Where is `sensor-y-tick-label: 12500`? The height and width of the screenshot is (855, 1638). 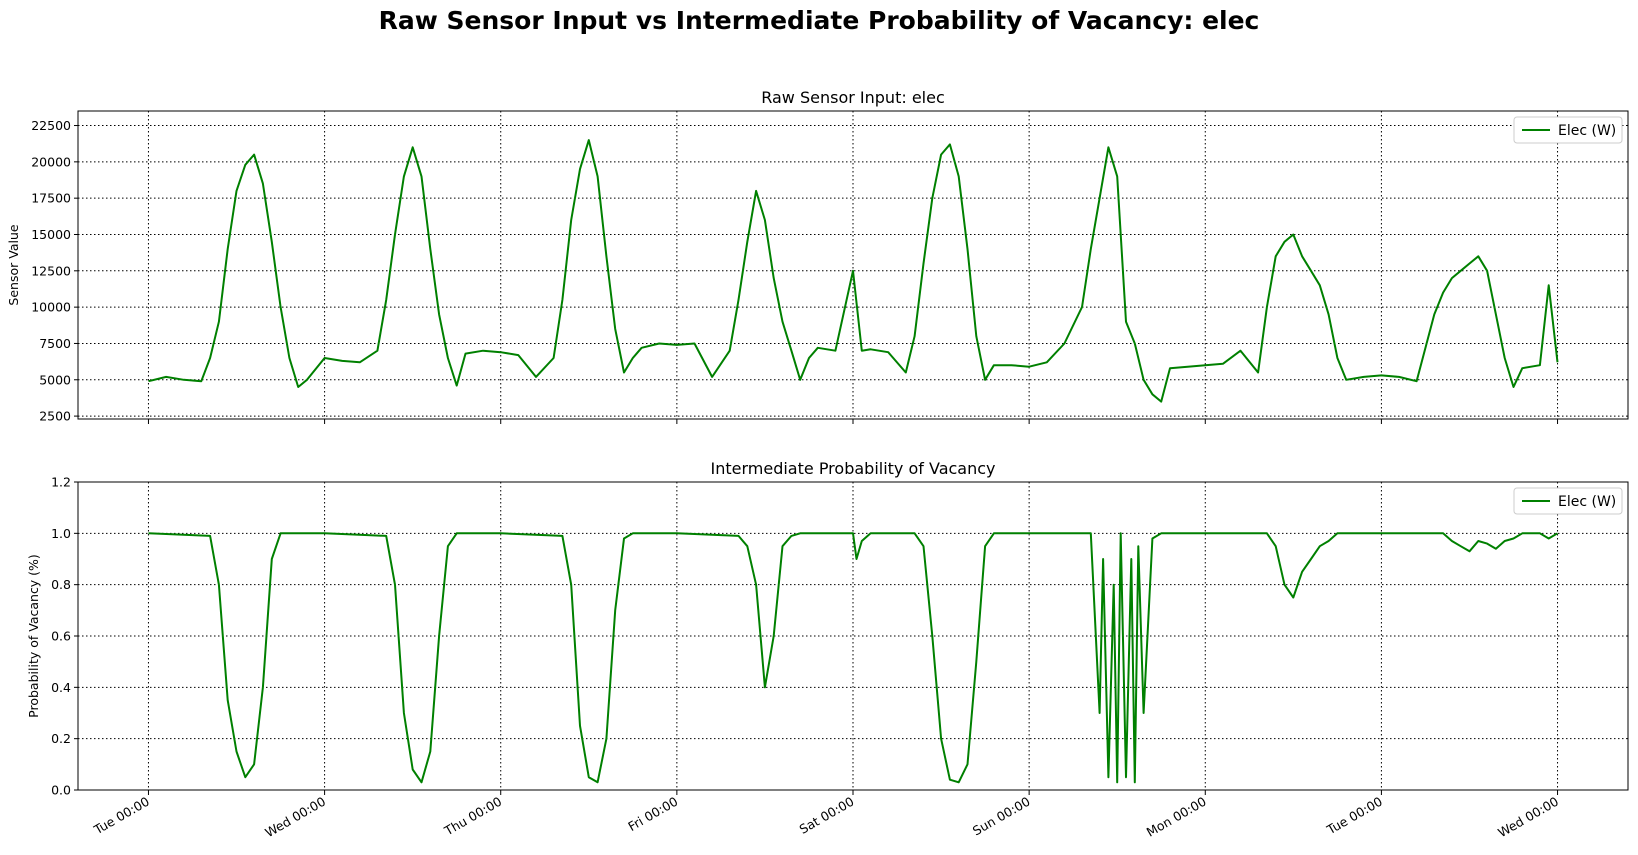
sensor-y-tick-label: 12500 is located at coordinates (51, 270).